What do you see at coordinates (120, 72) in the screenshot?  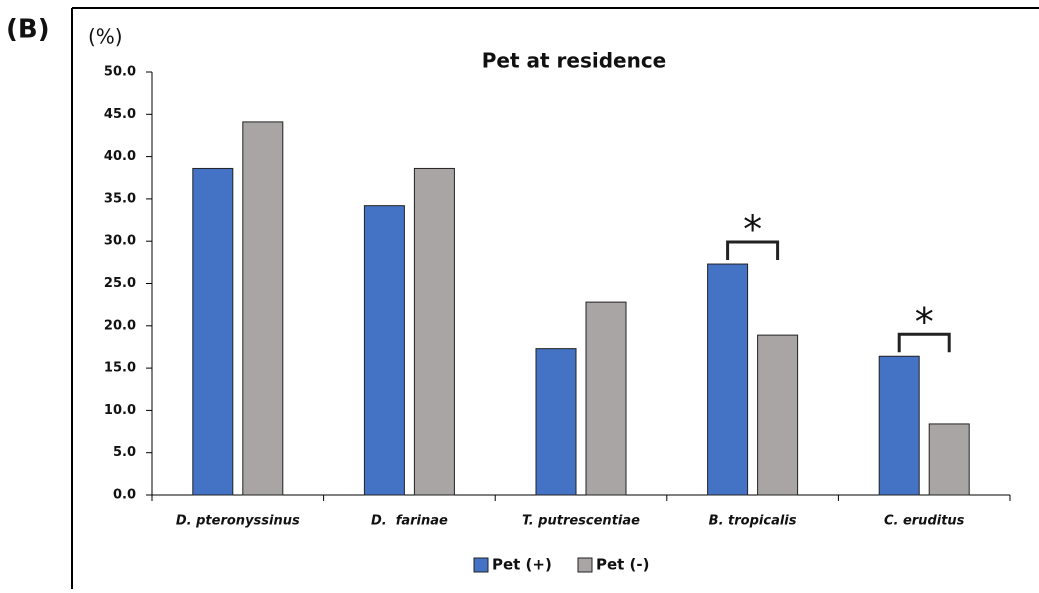 I see `y-tick-label: 50.0` at bounding box center [120, 72].